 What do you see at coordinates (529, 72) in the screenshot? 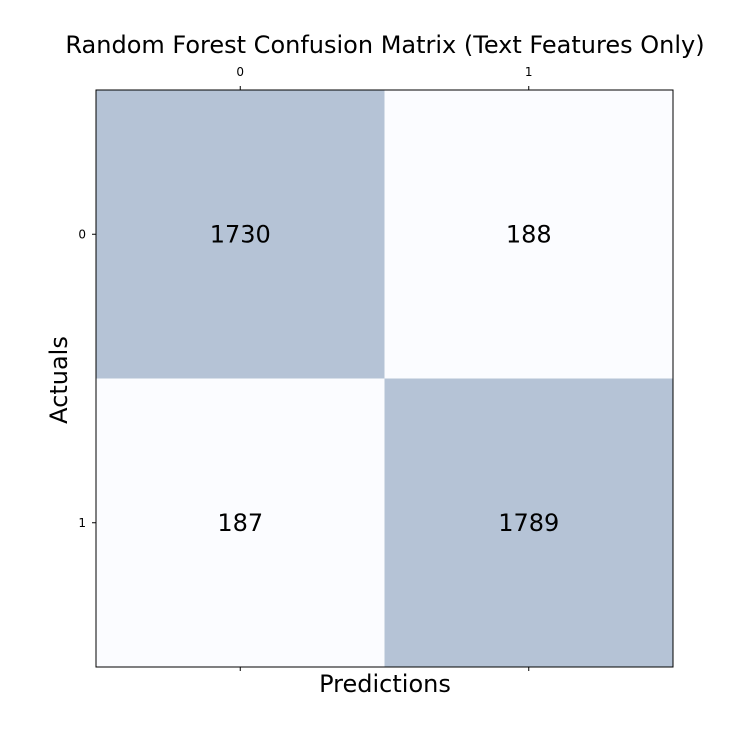
I see `x-tick-label-1: 1` at bounding box center [529, 72].